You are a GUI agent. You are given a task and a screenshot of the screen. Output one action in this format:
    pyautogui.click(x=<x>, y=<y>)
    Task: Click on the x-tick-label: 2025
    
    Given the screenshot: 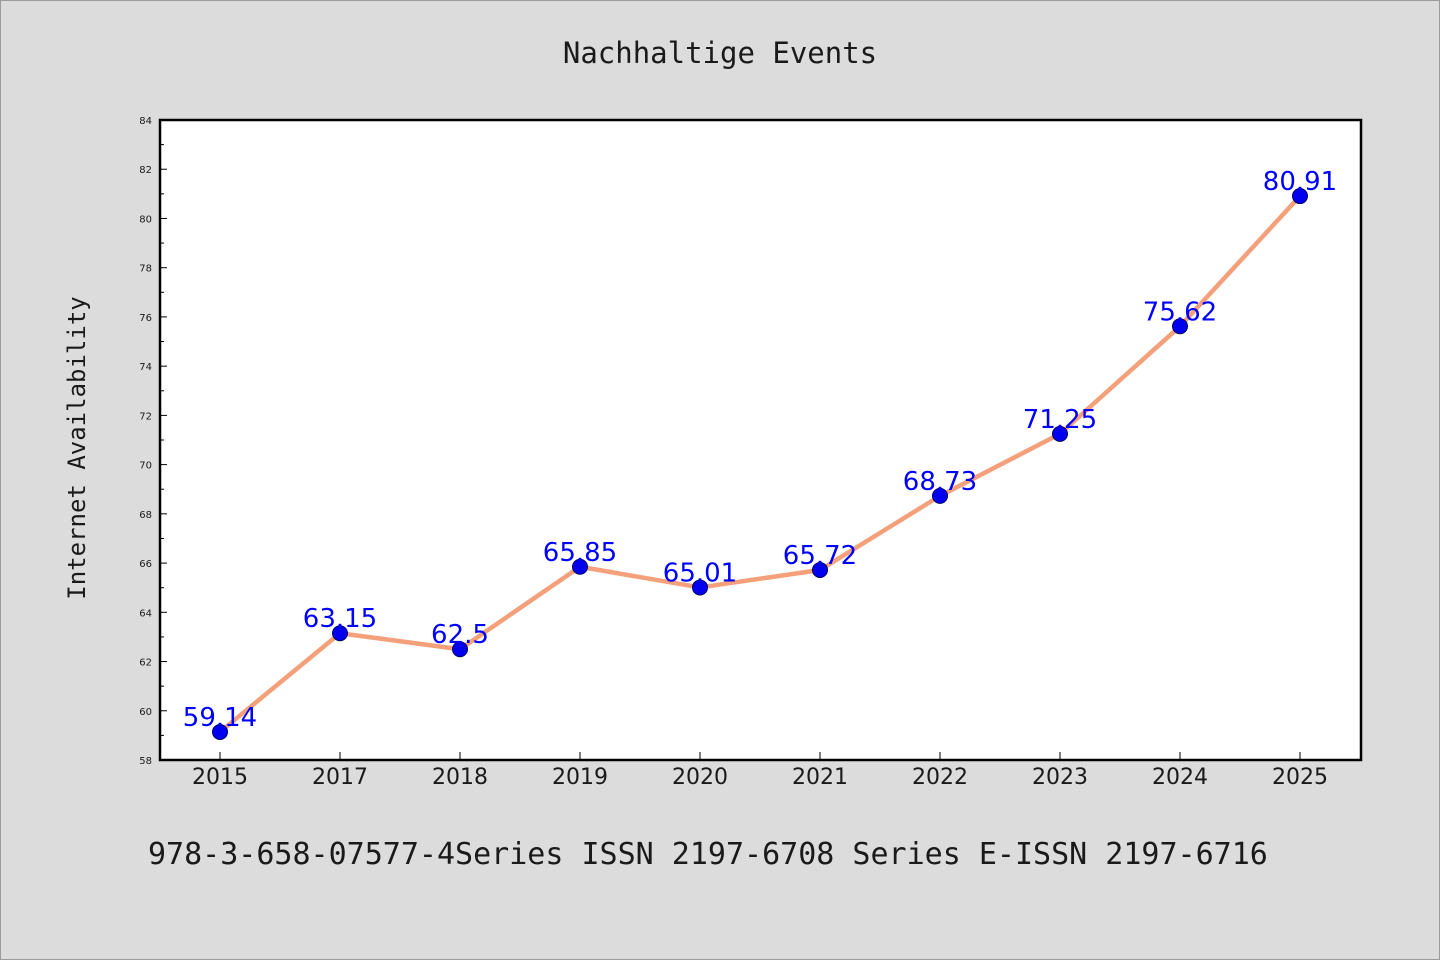 What is the action you would take?
    pyautogui.click(x=1300, y=777)
    